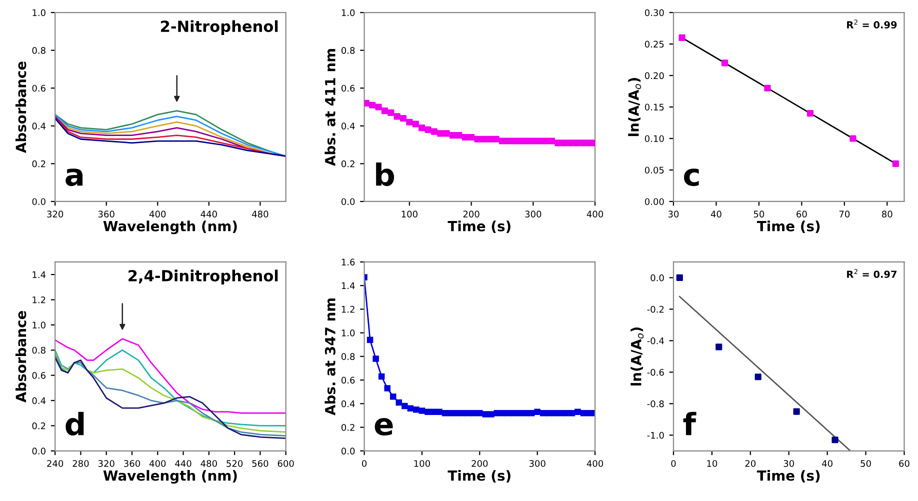 This screenshot has width=918, height=501. Describe the element at coordinates (348, 262) in the screenshot. I see `y-tick-label: 1.6` at that location.